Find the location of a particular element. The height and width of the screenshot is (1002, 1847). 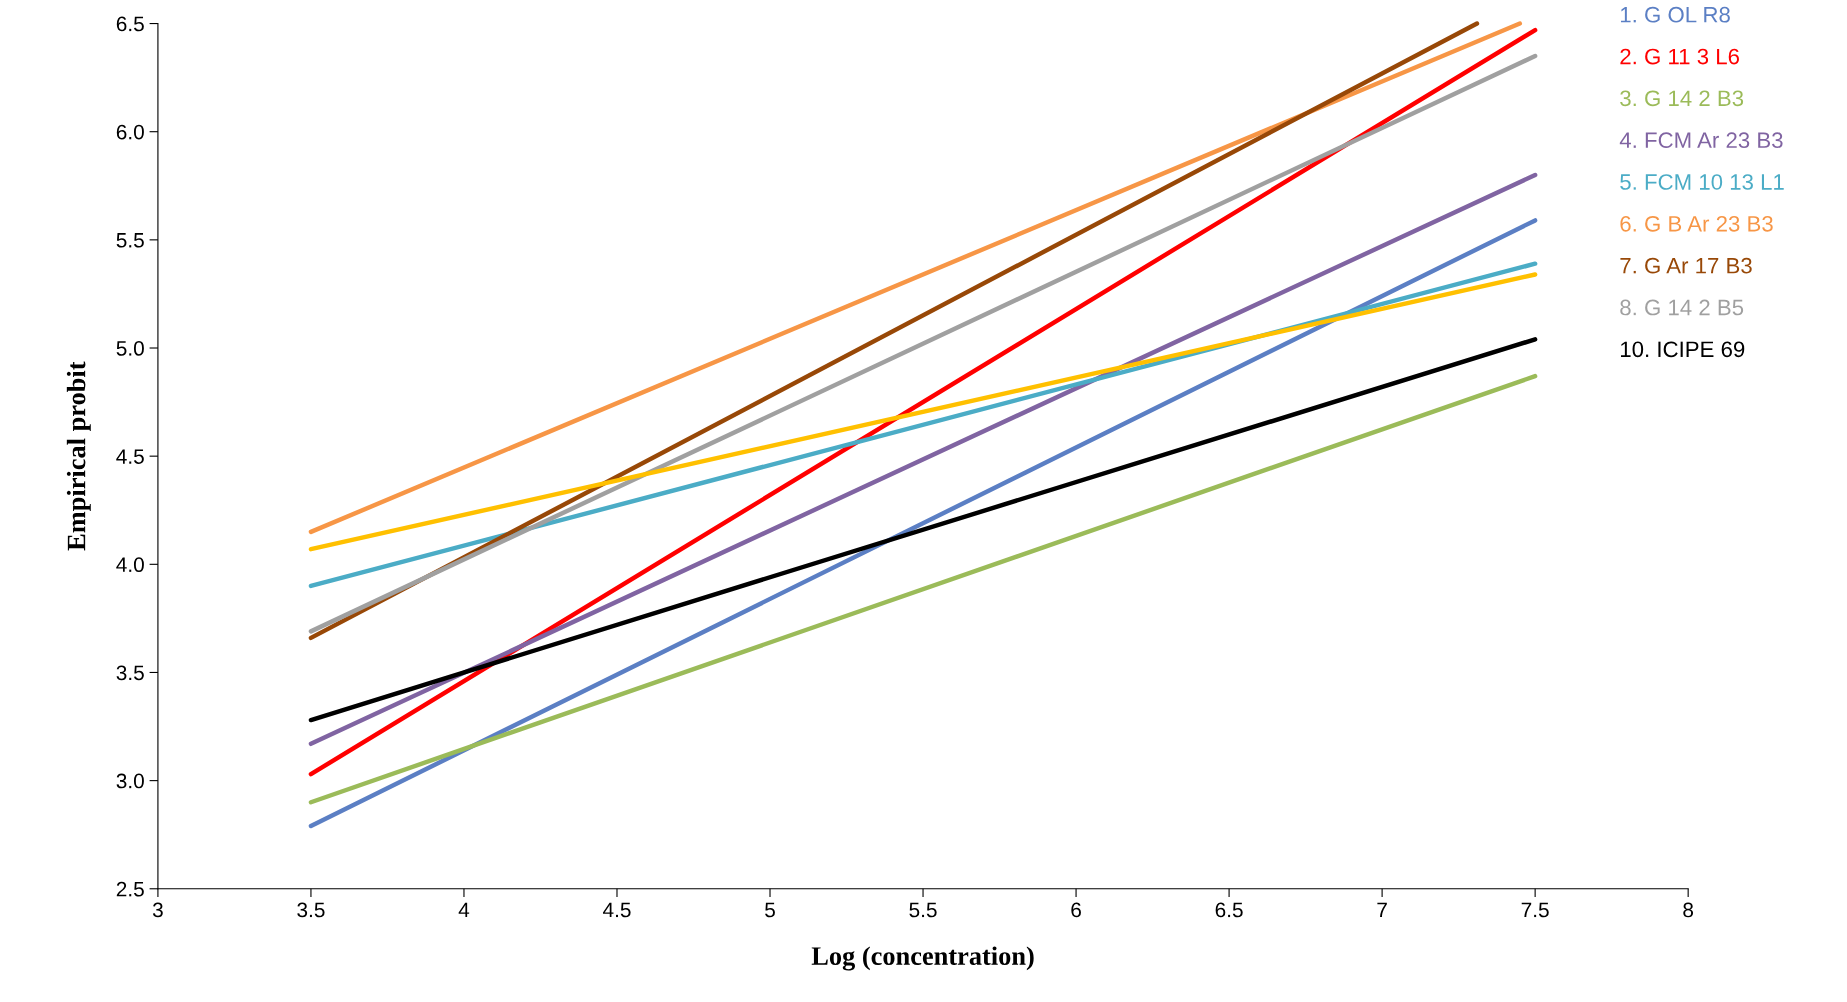

x-tick-label: 4 is located at coordinates (464, 910).